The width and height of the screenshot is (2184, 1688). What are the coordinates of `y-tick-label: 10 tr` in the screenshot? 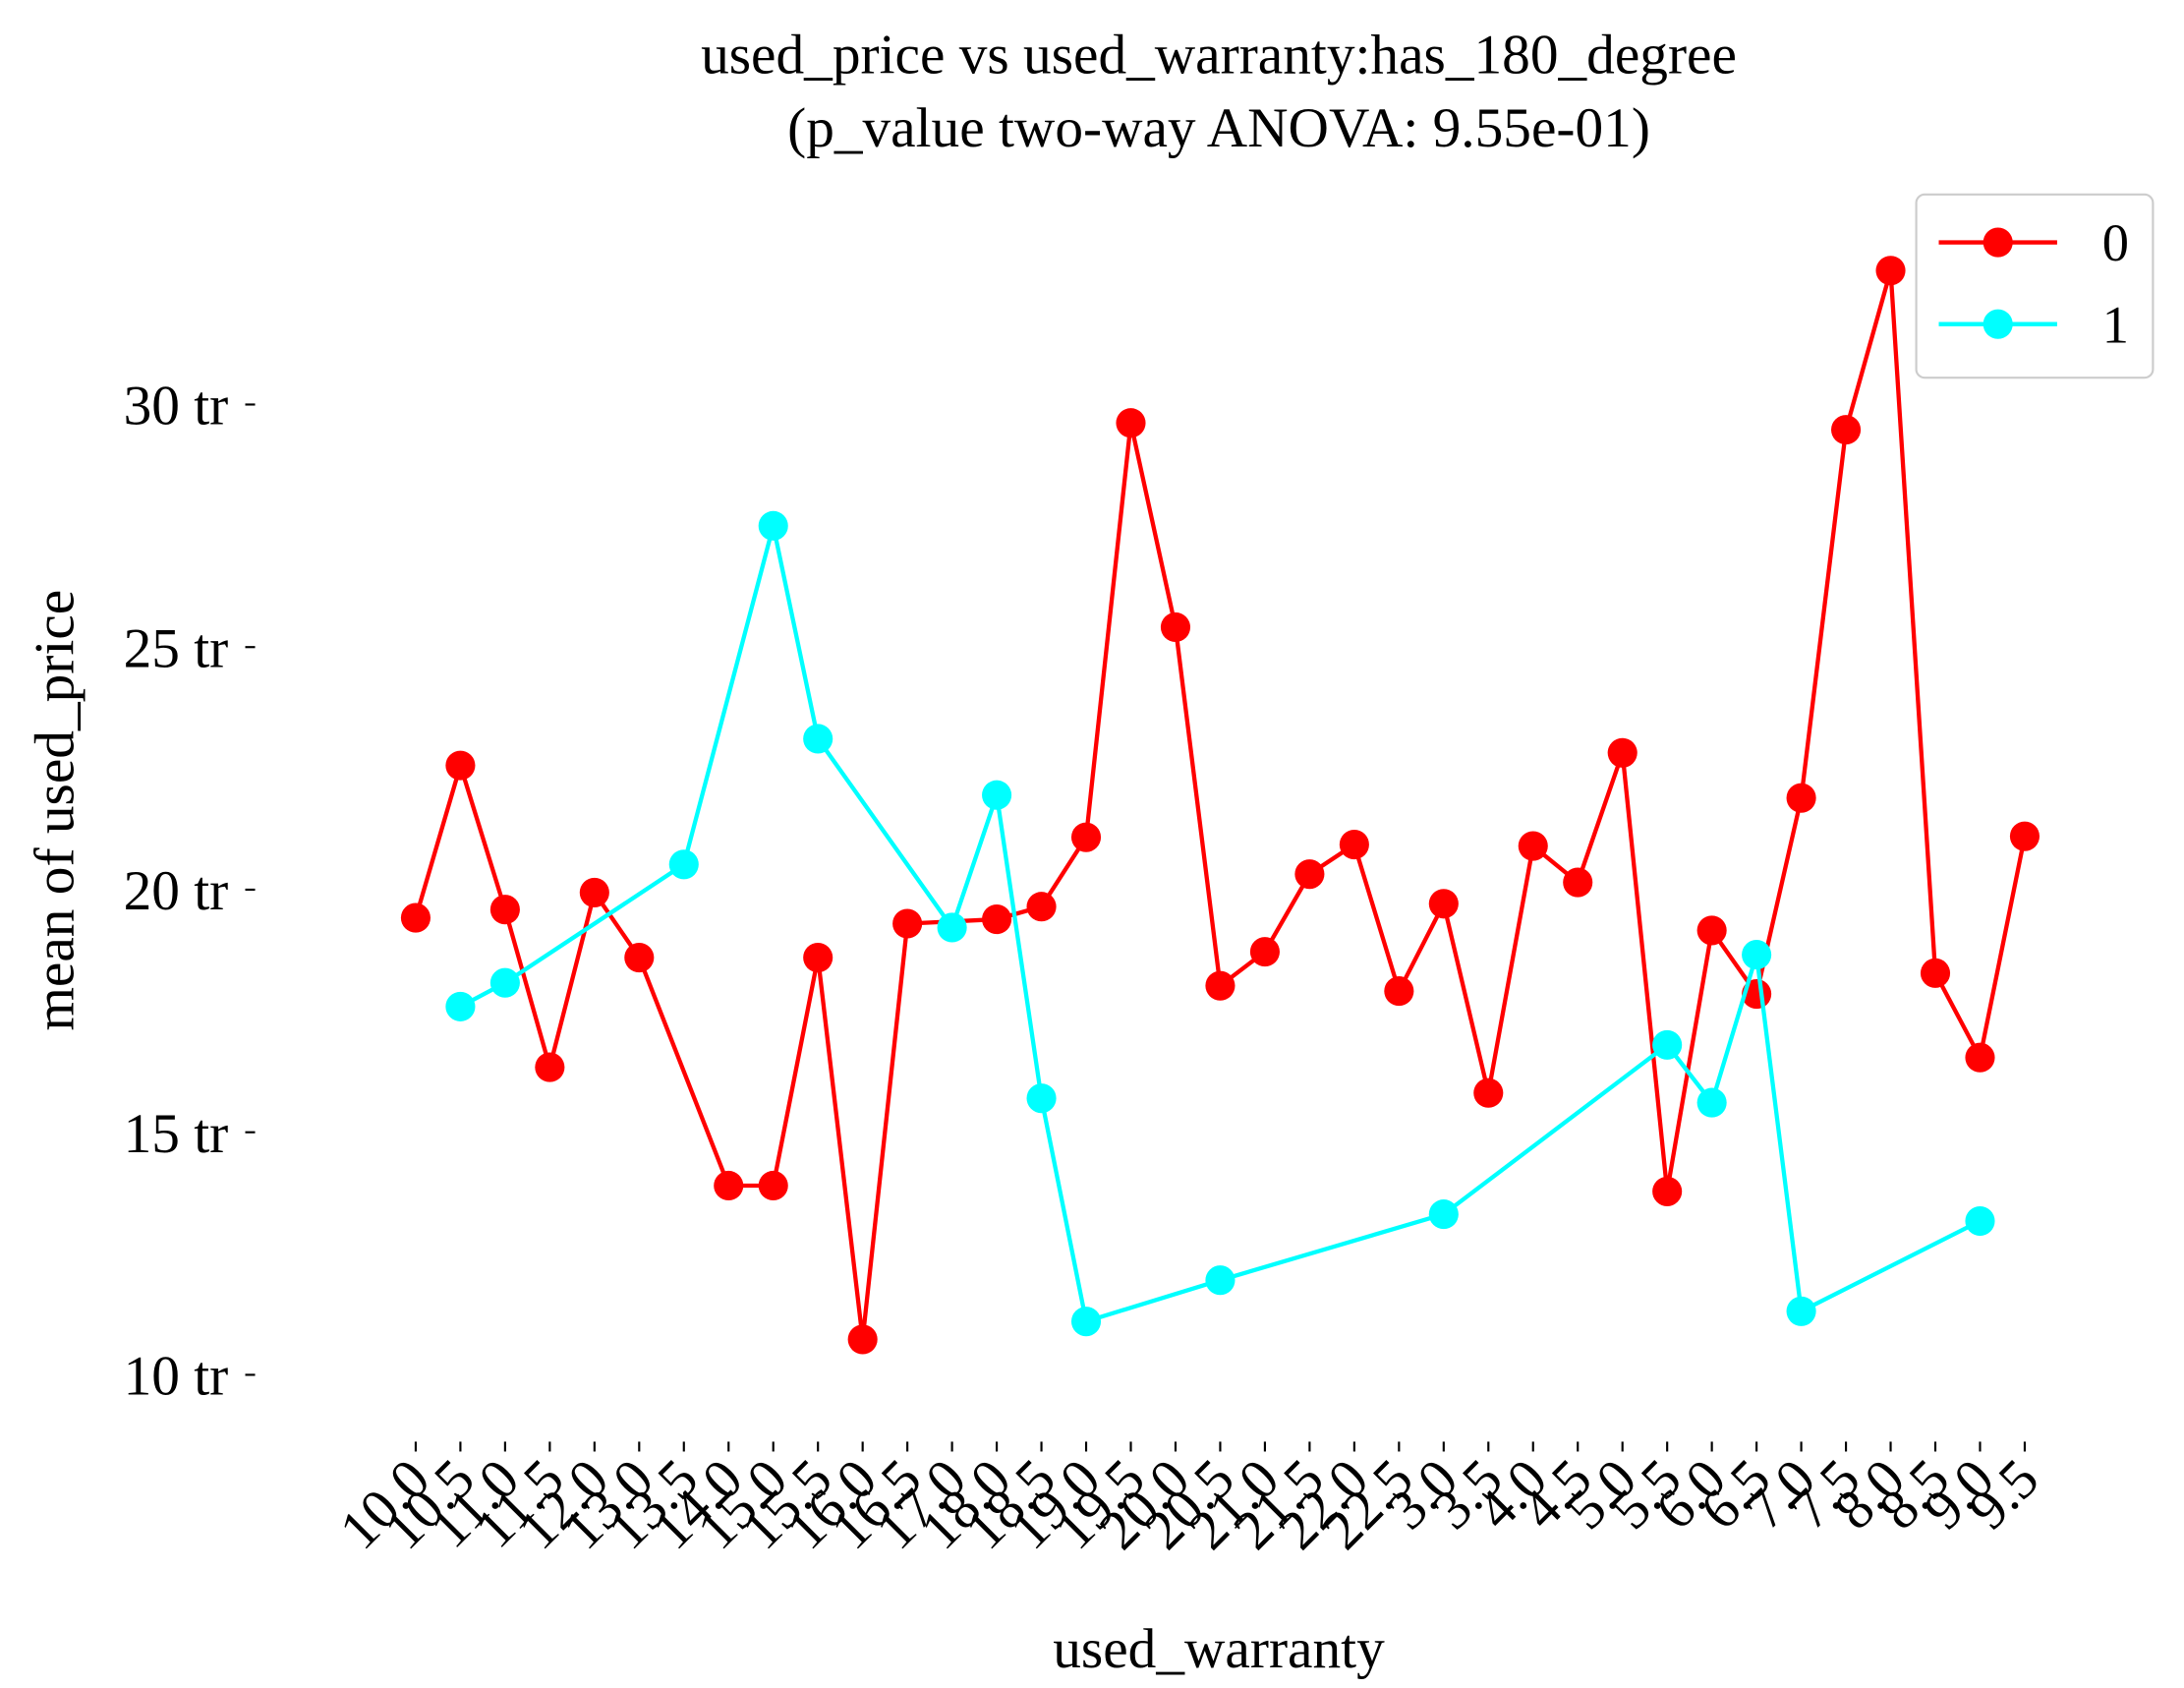 It's located at (176, 1377).